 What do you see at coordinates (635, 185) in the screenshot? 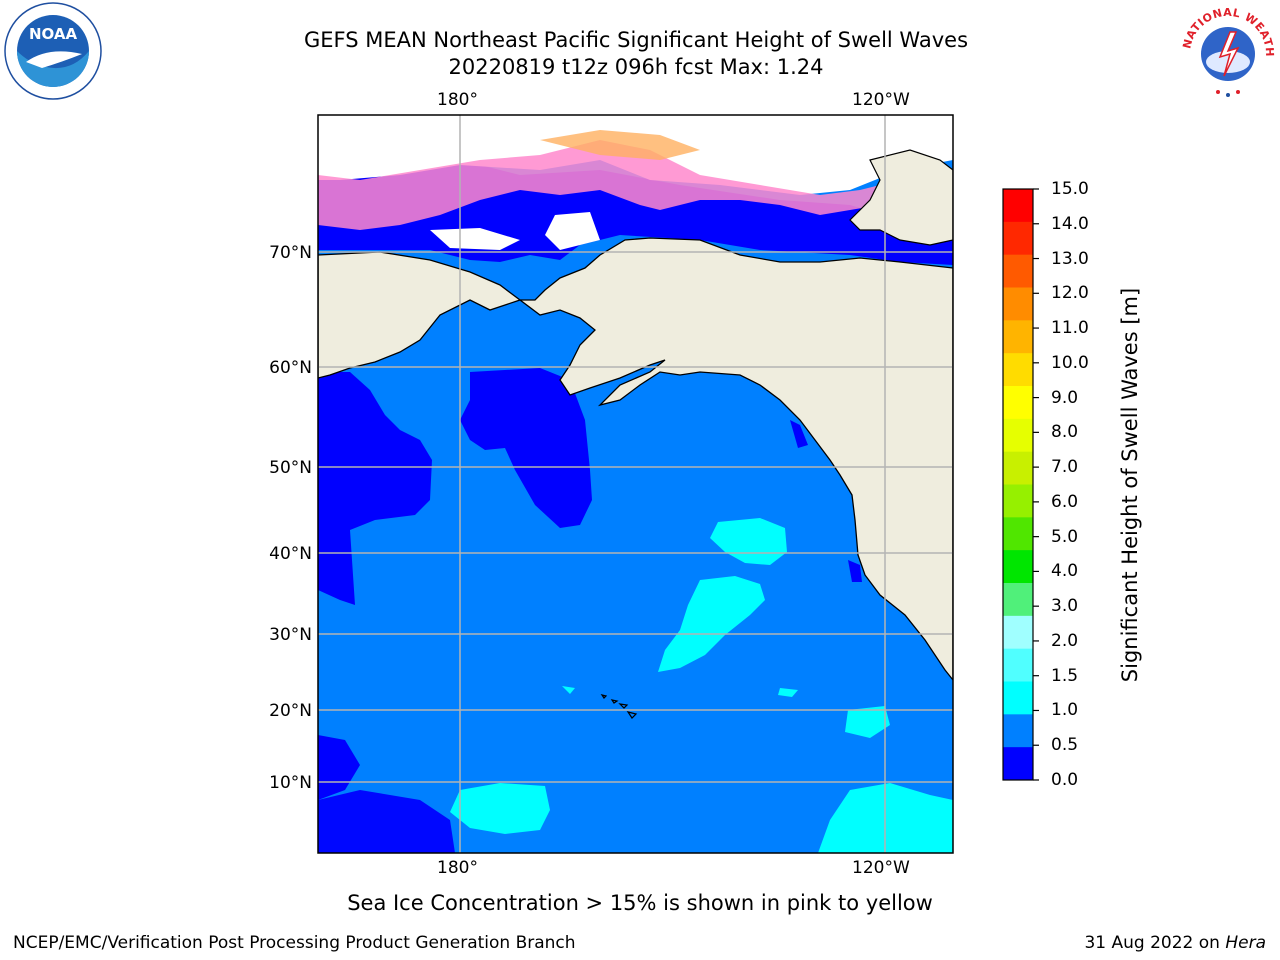
I see `sea-ice-pink-region` at bounding box center [635, 185].